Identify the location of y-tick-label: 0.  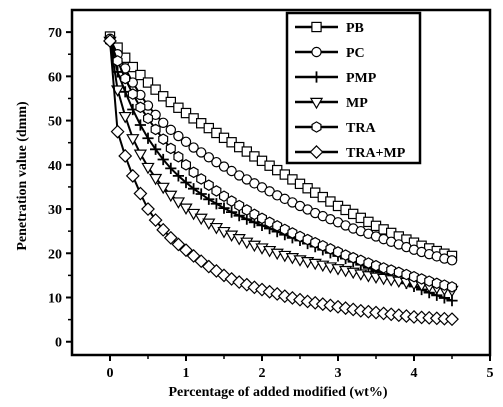
(58, 343).